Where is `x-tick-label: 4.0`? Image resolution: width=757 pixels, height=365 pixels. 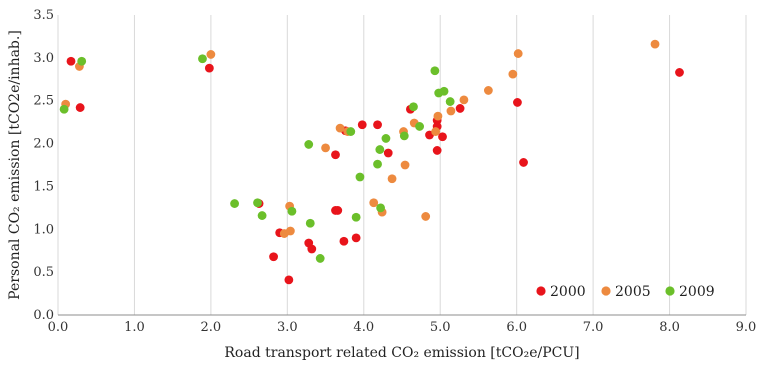
x-tick-label: 4.0 is located at coordinates (363, 327).